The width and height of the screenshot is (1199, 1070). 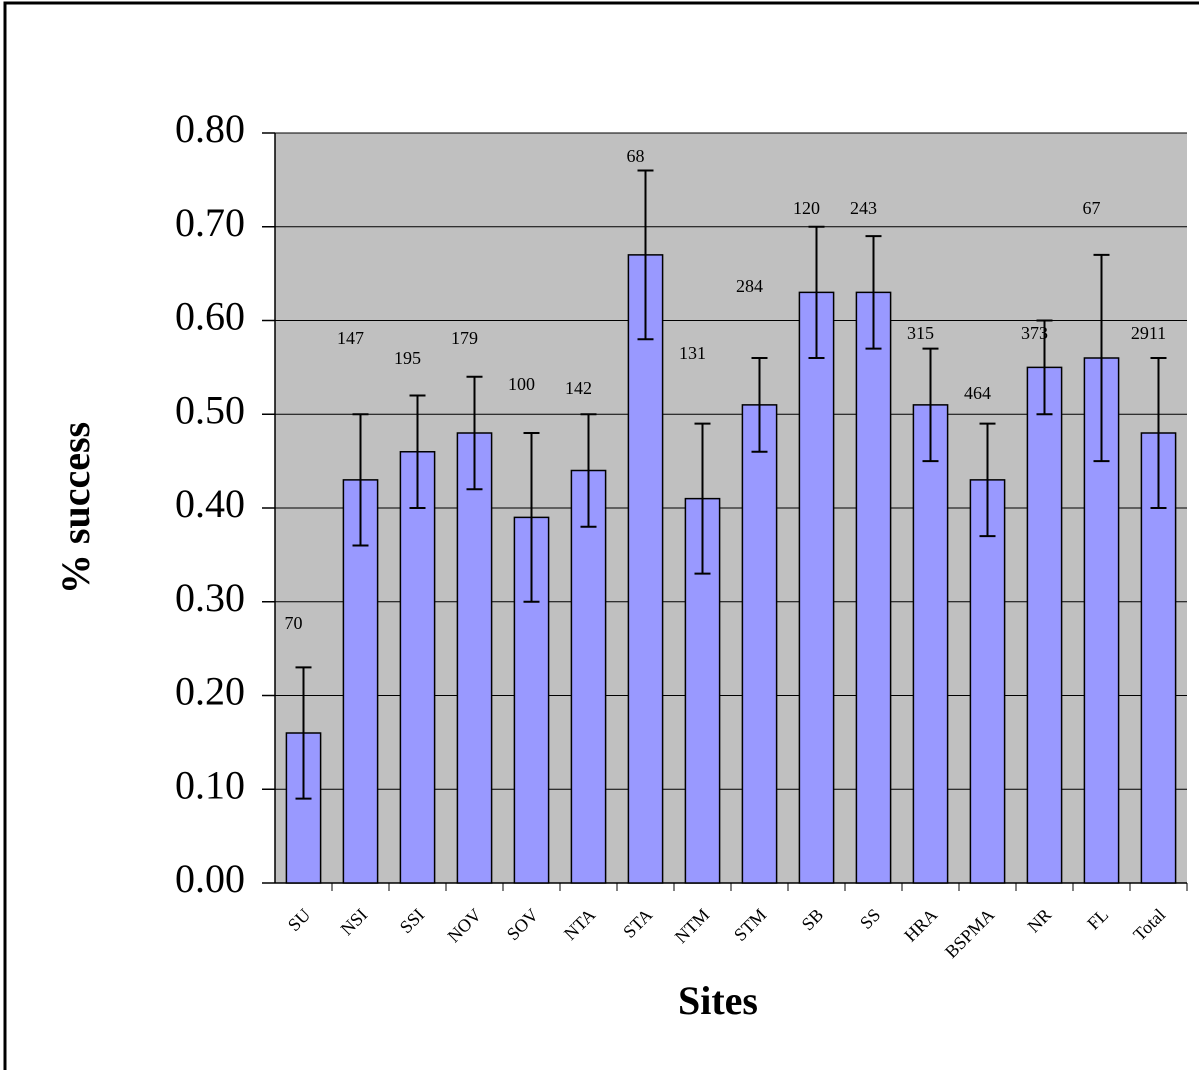 What do you see at coordinates (692, 353) in the screenshot?
I see `sample-size-label: 131` at bounding box center [692, 353].